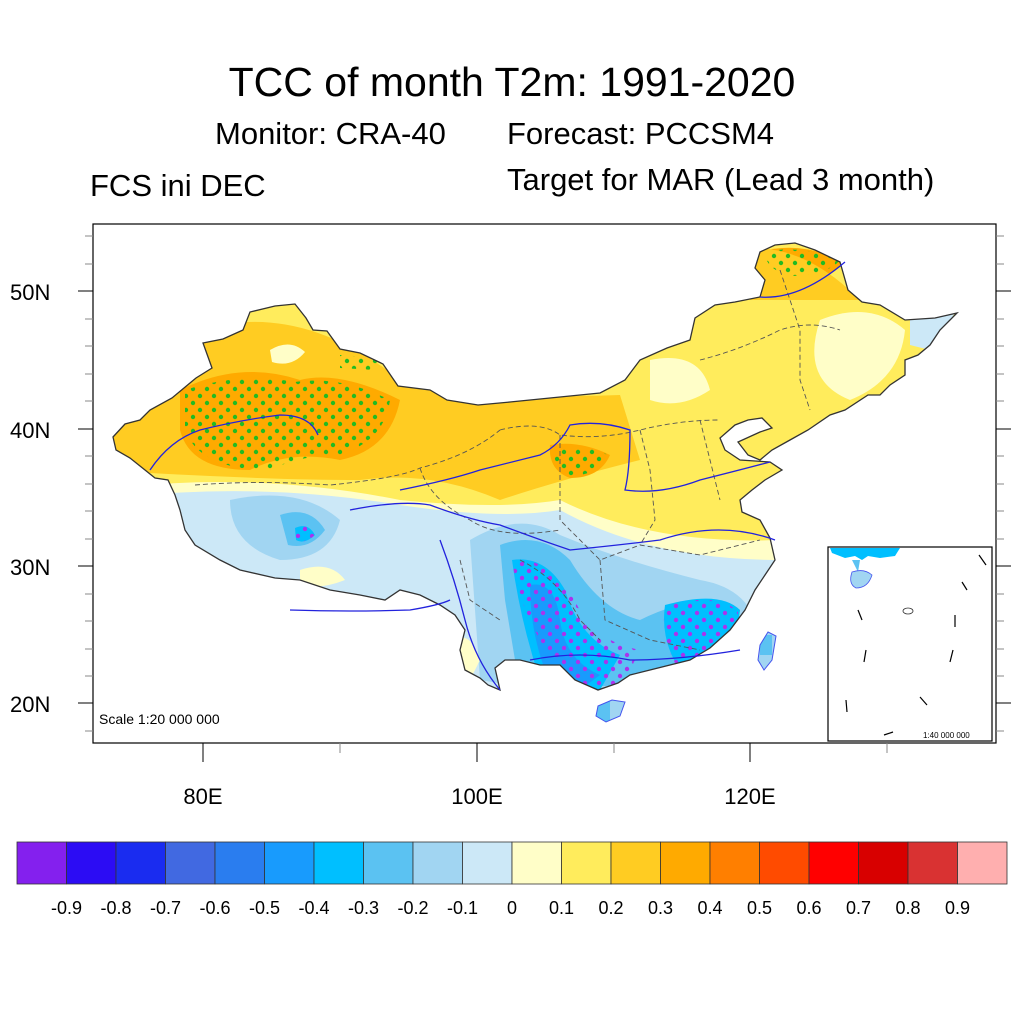 The image size is (1024, 1024). What do you see at coordinates (477, 796) in the screenshot?
I see `lon-label-100e: 100E` at bounding box center [477, 796].